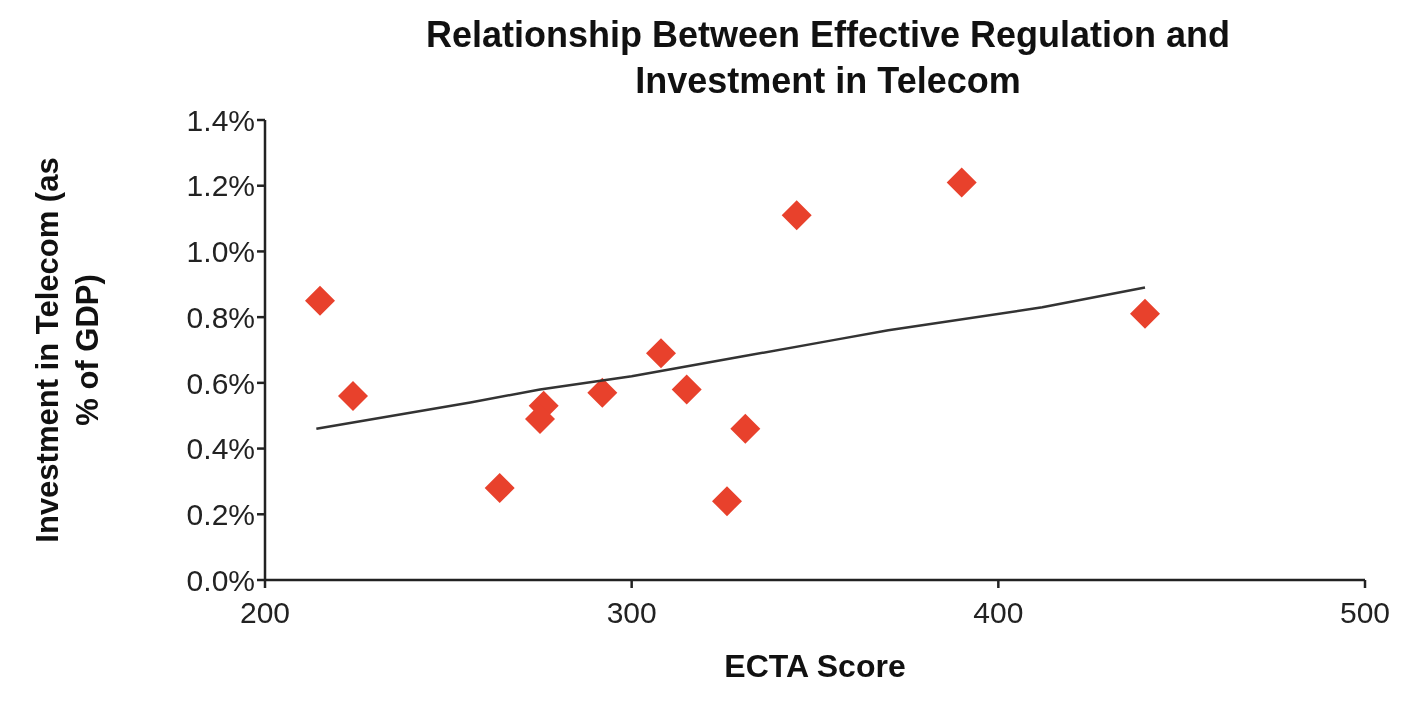 This screenshot has height=701, width=1403. Describe the element at coordinates (815, 666) in the screenshot. I see `x-axis-title: ECTA Score` at that location.